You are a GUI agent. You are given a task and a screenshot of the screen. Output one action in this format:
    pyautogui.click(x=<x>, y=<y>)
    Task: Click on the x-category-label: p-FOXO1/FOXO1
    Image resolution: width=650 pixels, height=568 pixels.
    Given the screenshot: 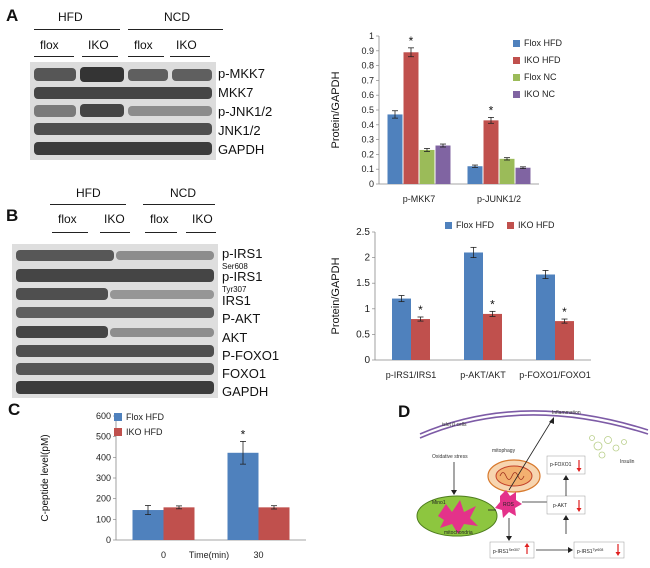 What is the action you would take?
    pyautogui.click(x=555, y=375)
    